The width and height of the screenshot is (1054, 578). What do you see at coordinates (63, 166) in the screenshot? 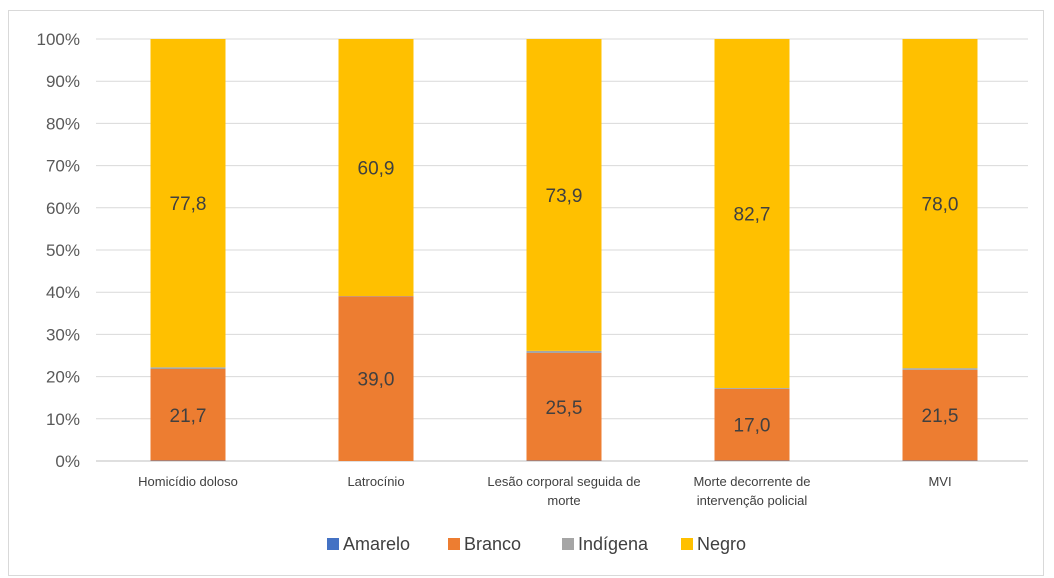
I see `y-tick-label: 70%` at bounding box center [63, 166].